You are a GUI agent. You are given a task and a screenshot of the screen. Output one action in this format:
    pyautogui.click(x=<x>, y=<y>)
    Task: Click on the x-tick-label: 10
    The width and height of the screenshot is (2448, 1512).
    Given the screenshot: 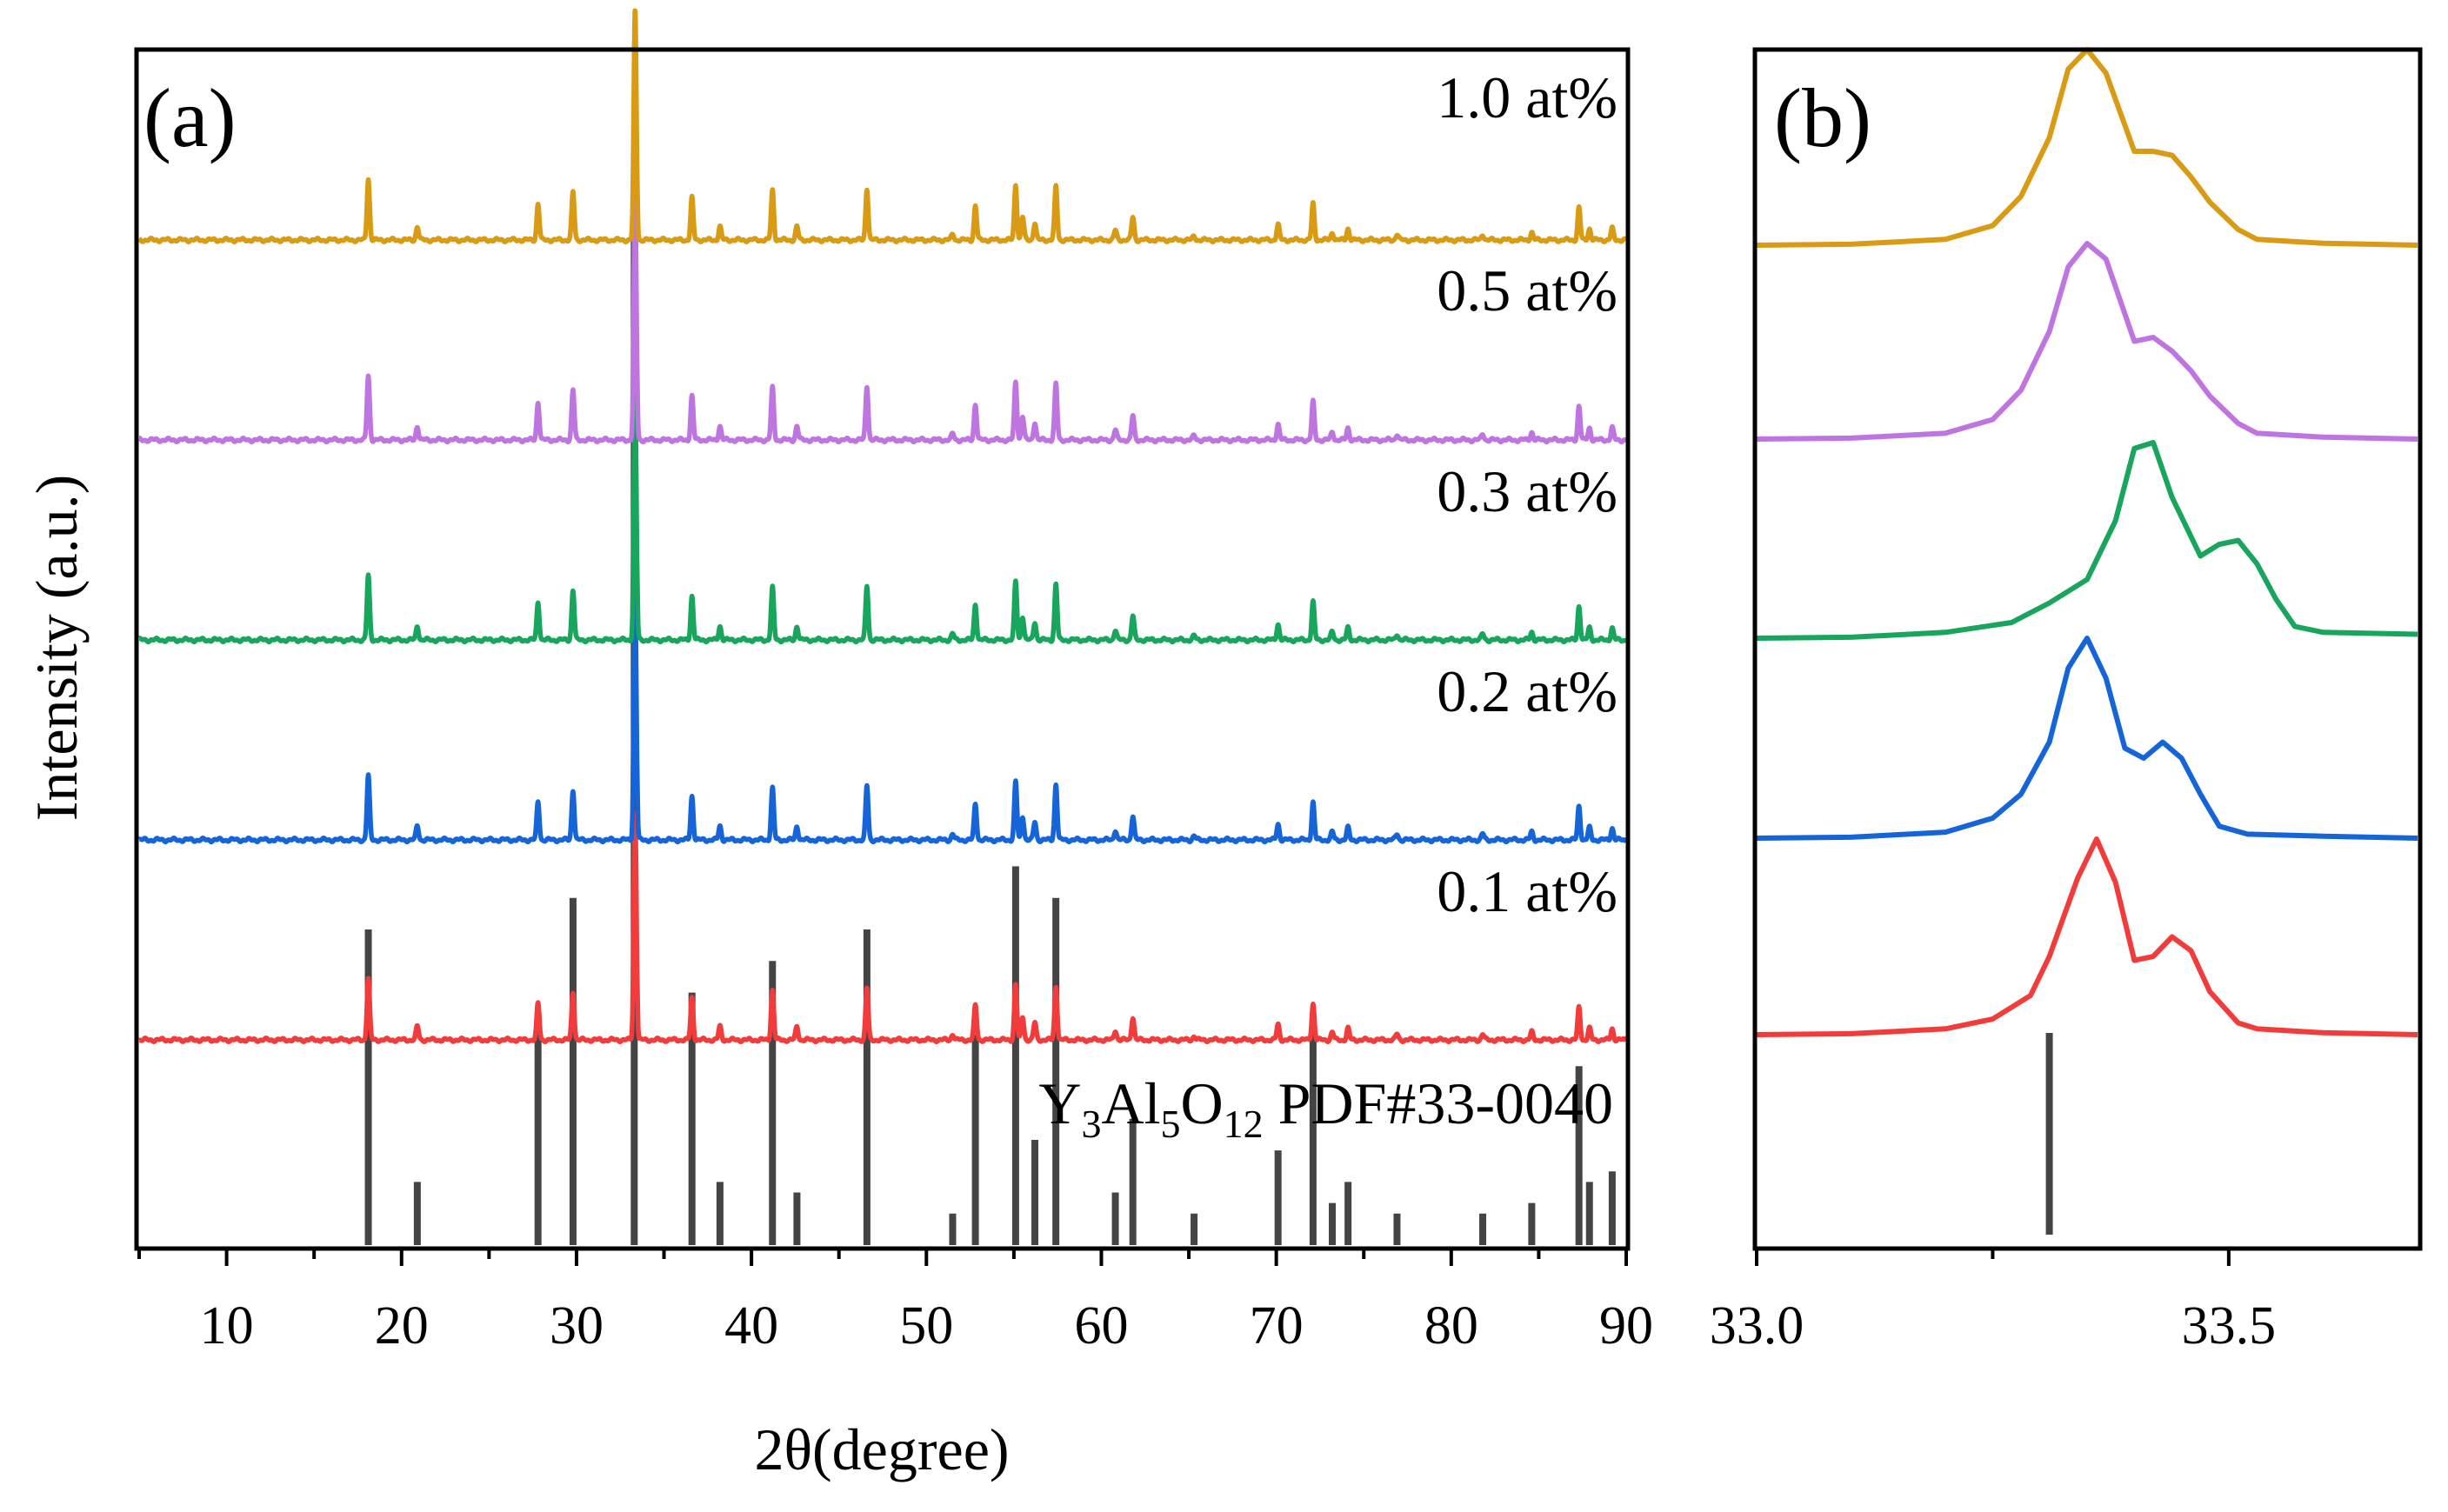 What is the action you would take?
    pyautogui.click(x=227, y=1325)
    